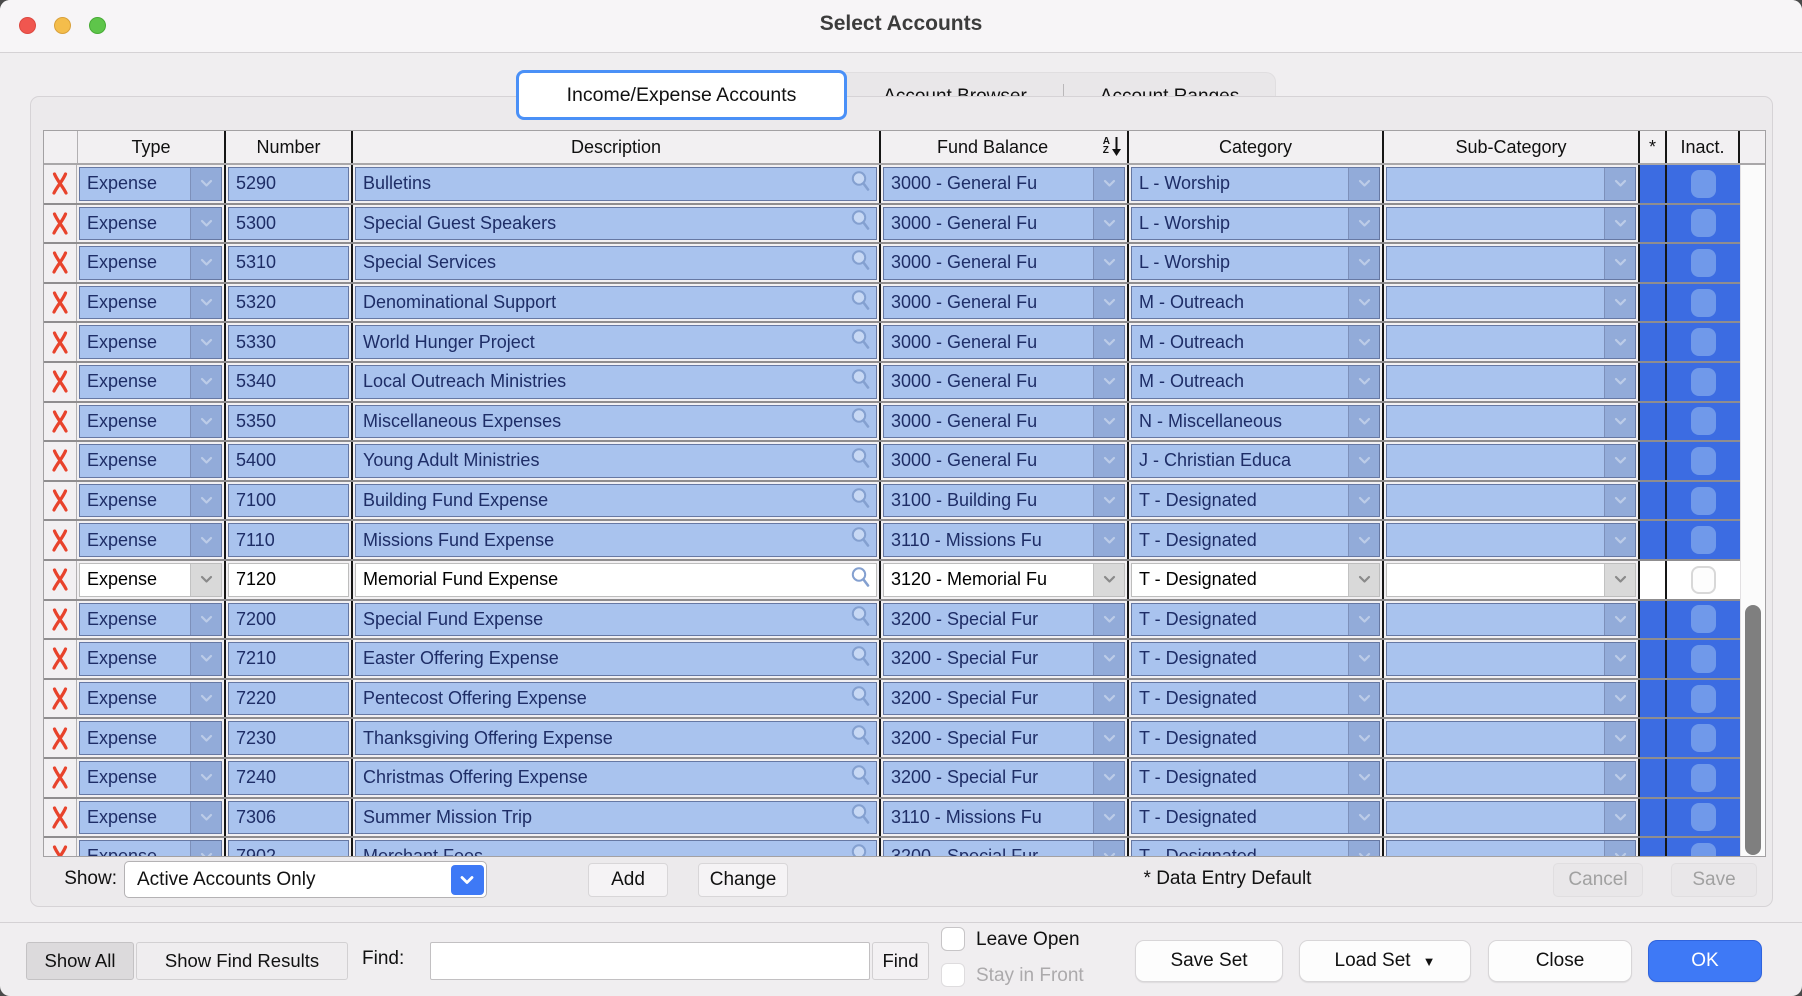  What do you see at coordinates (616, 619) in the screenshot?
I see `description-field: Special Fund Expense` at bounding box center [616, 619].